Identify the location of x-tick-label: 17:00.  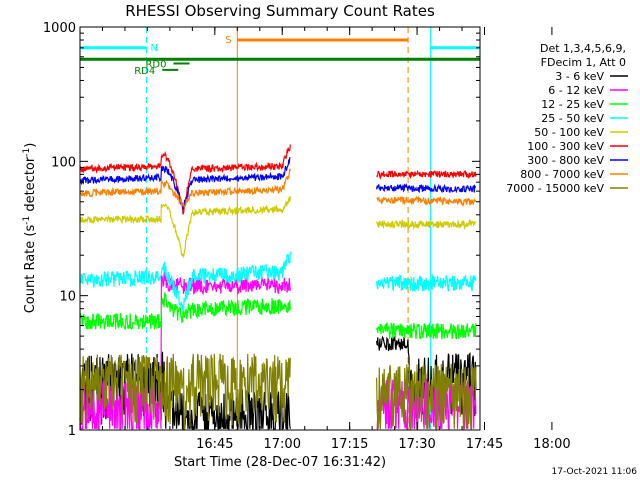
(282, 444).